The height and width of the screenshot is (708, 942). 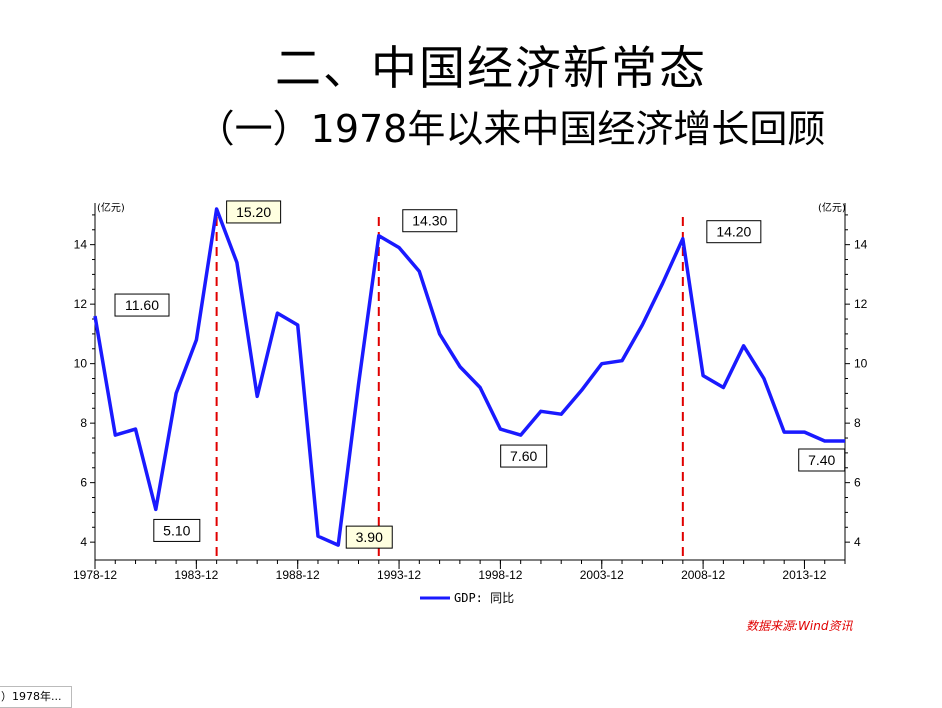 What do you see at coordinates (857, 423) in the screenshot?
I see `y-tick-label-right: 8` at bounding box center [857, 423].